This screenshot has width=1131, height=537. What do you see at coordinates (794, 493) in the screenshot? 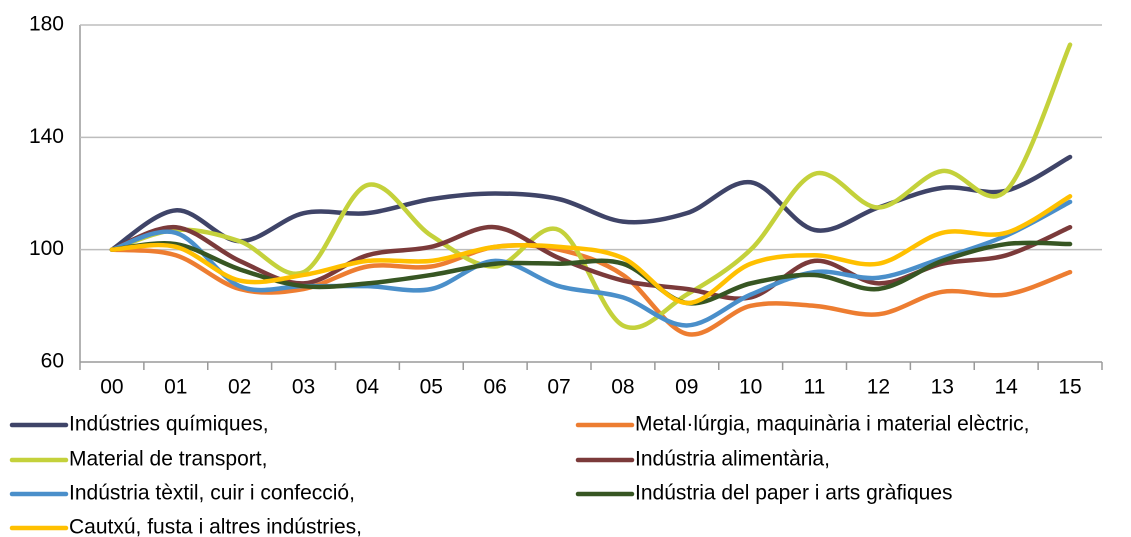
I see `legend-label: Indústria del paper i arts gràfiques` at bounding box center [794, 493].